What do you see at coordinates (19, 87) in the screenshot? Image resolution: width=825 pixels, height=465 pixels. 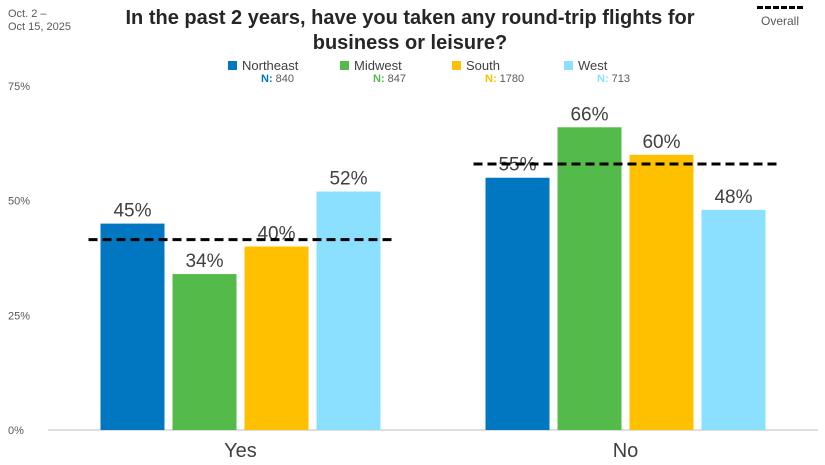 I see `y-tick-label: 75%` at bounding box center [19, 87].